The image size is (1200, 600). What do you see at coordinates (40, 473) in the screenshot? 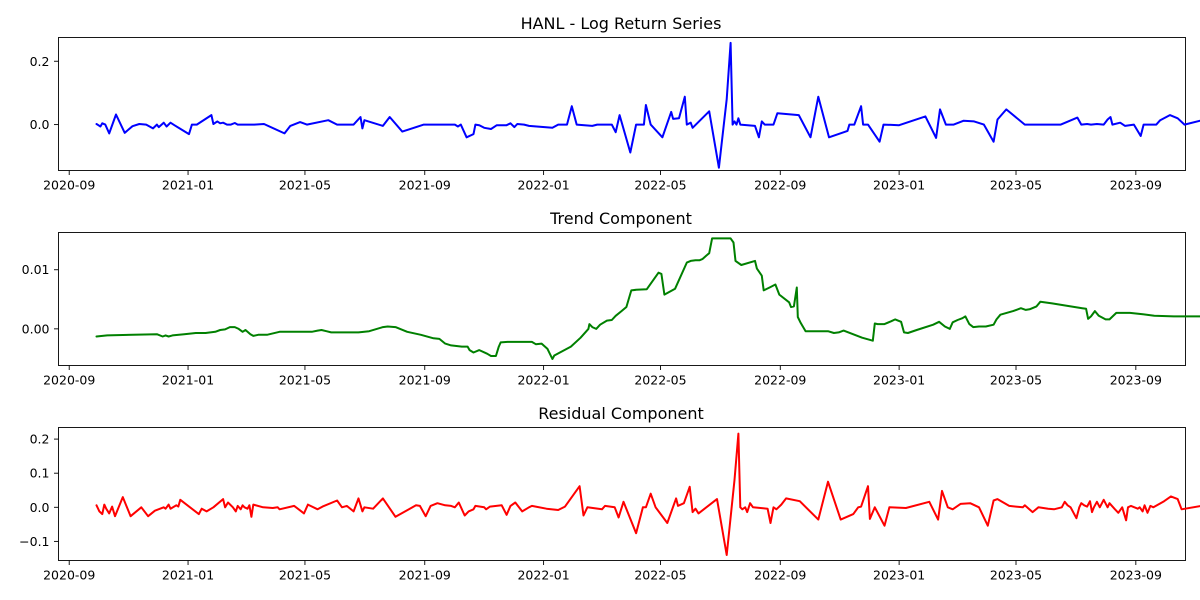
I see `y-tick-label: 0.1` at bounding box center [40, 473].